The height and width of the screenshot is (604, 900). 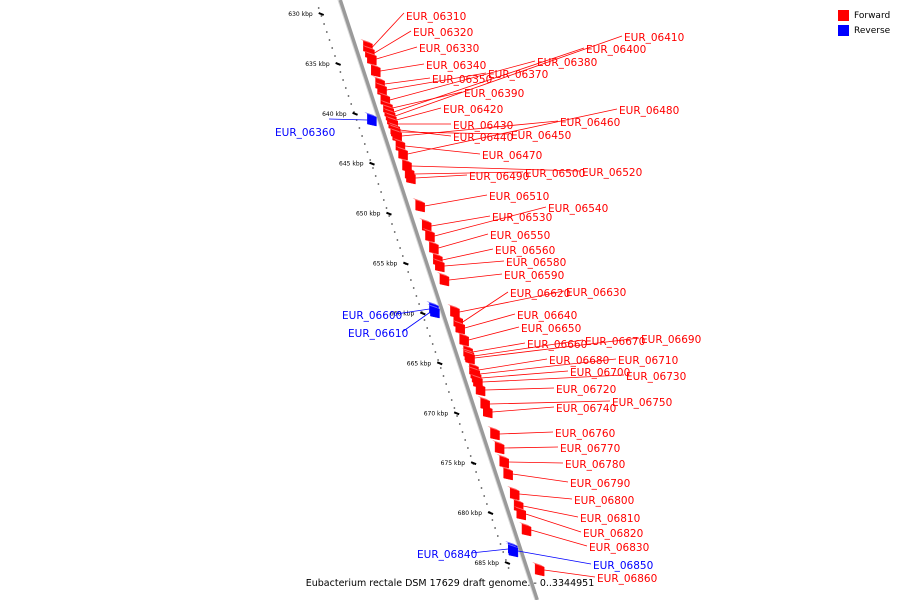 I want to click on gene-label-eur-06630: EUR_06630, so click(x=596, y=293).